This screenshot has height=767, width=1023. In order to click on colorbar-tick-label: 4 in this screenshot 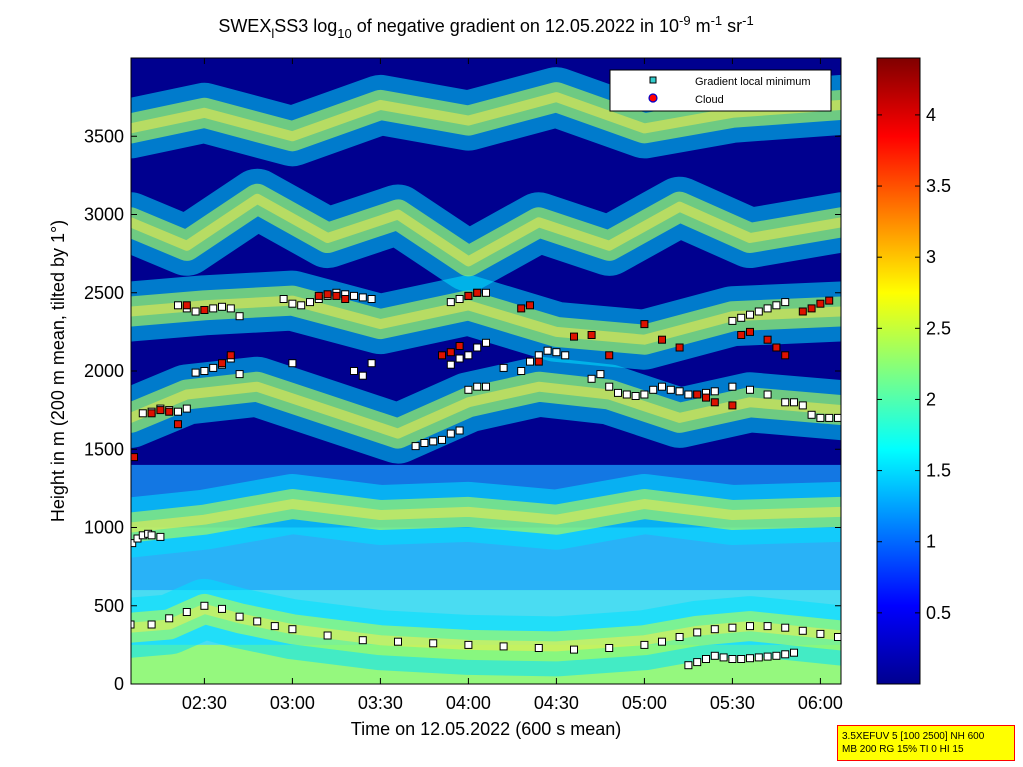, I will do `click(931, 115)`.